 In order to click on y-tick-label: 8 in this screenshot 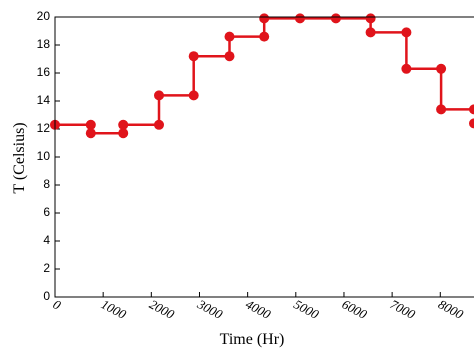, I will do `click(46, 184)`.